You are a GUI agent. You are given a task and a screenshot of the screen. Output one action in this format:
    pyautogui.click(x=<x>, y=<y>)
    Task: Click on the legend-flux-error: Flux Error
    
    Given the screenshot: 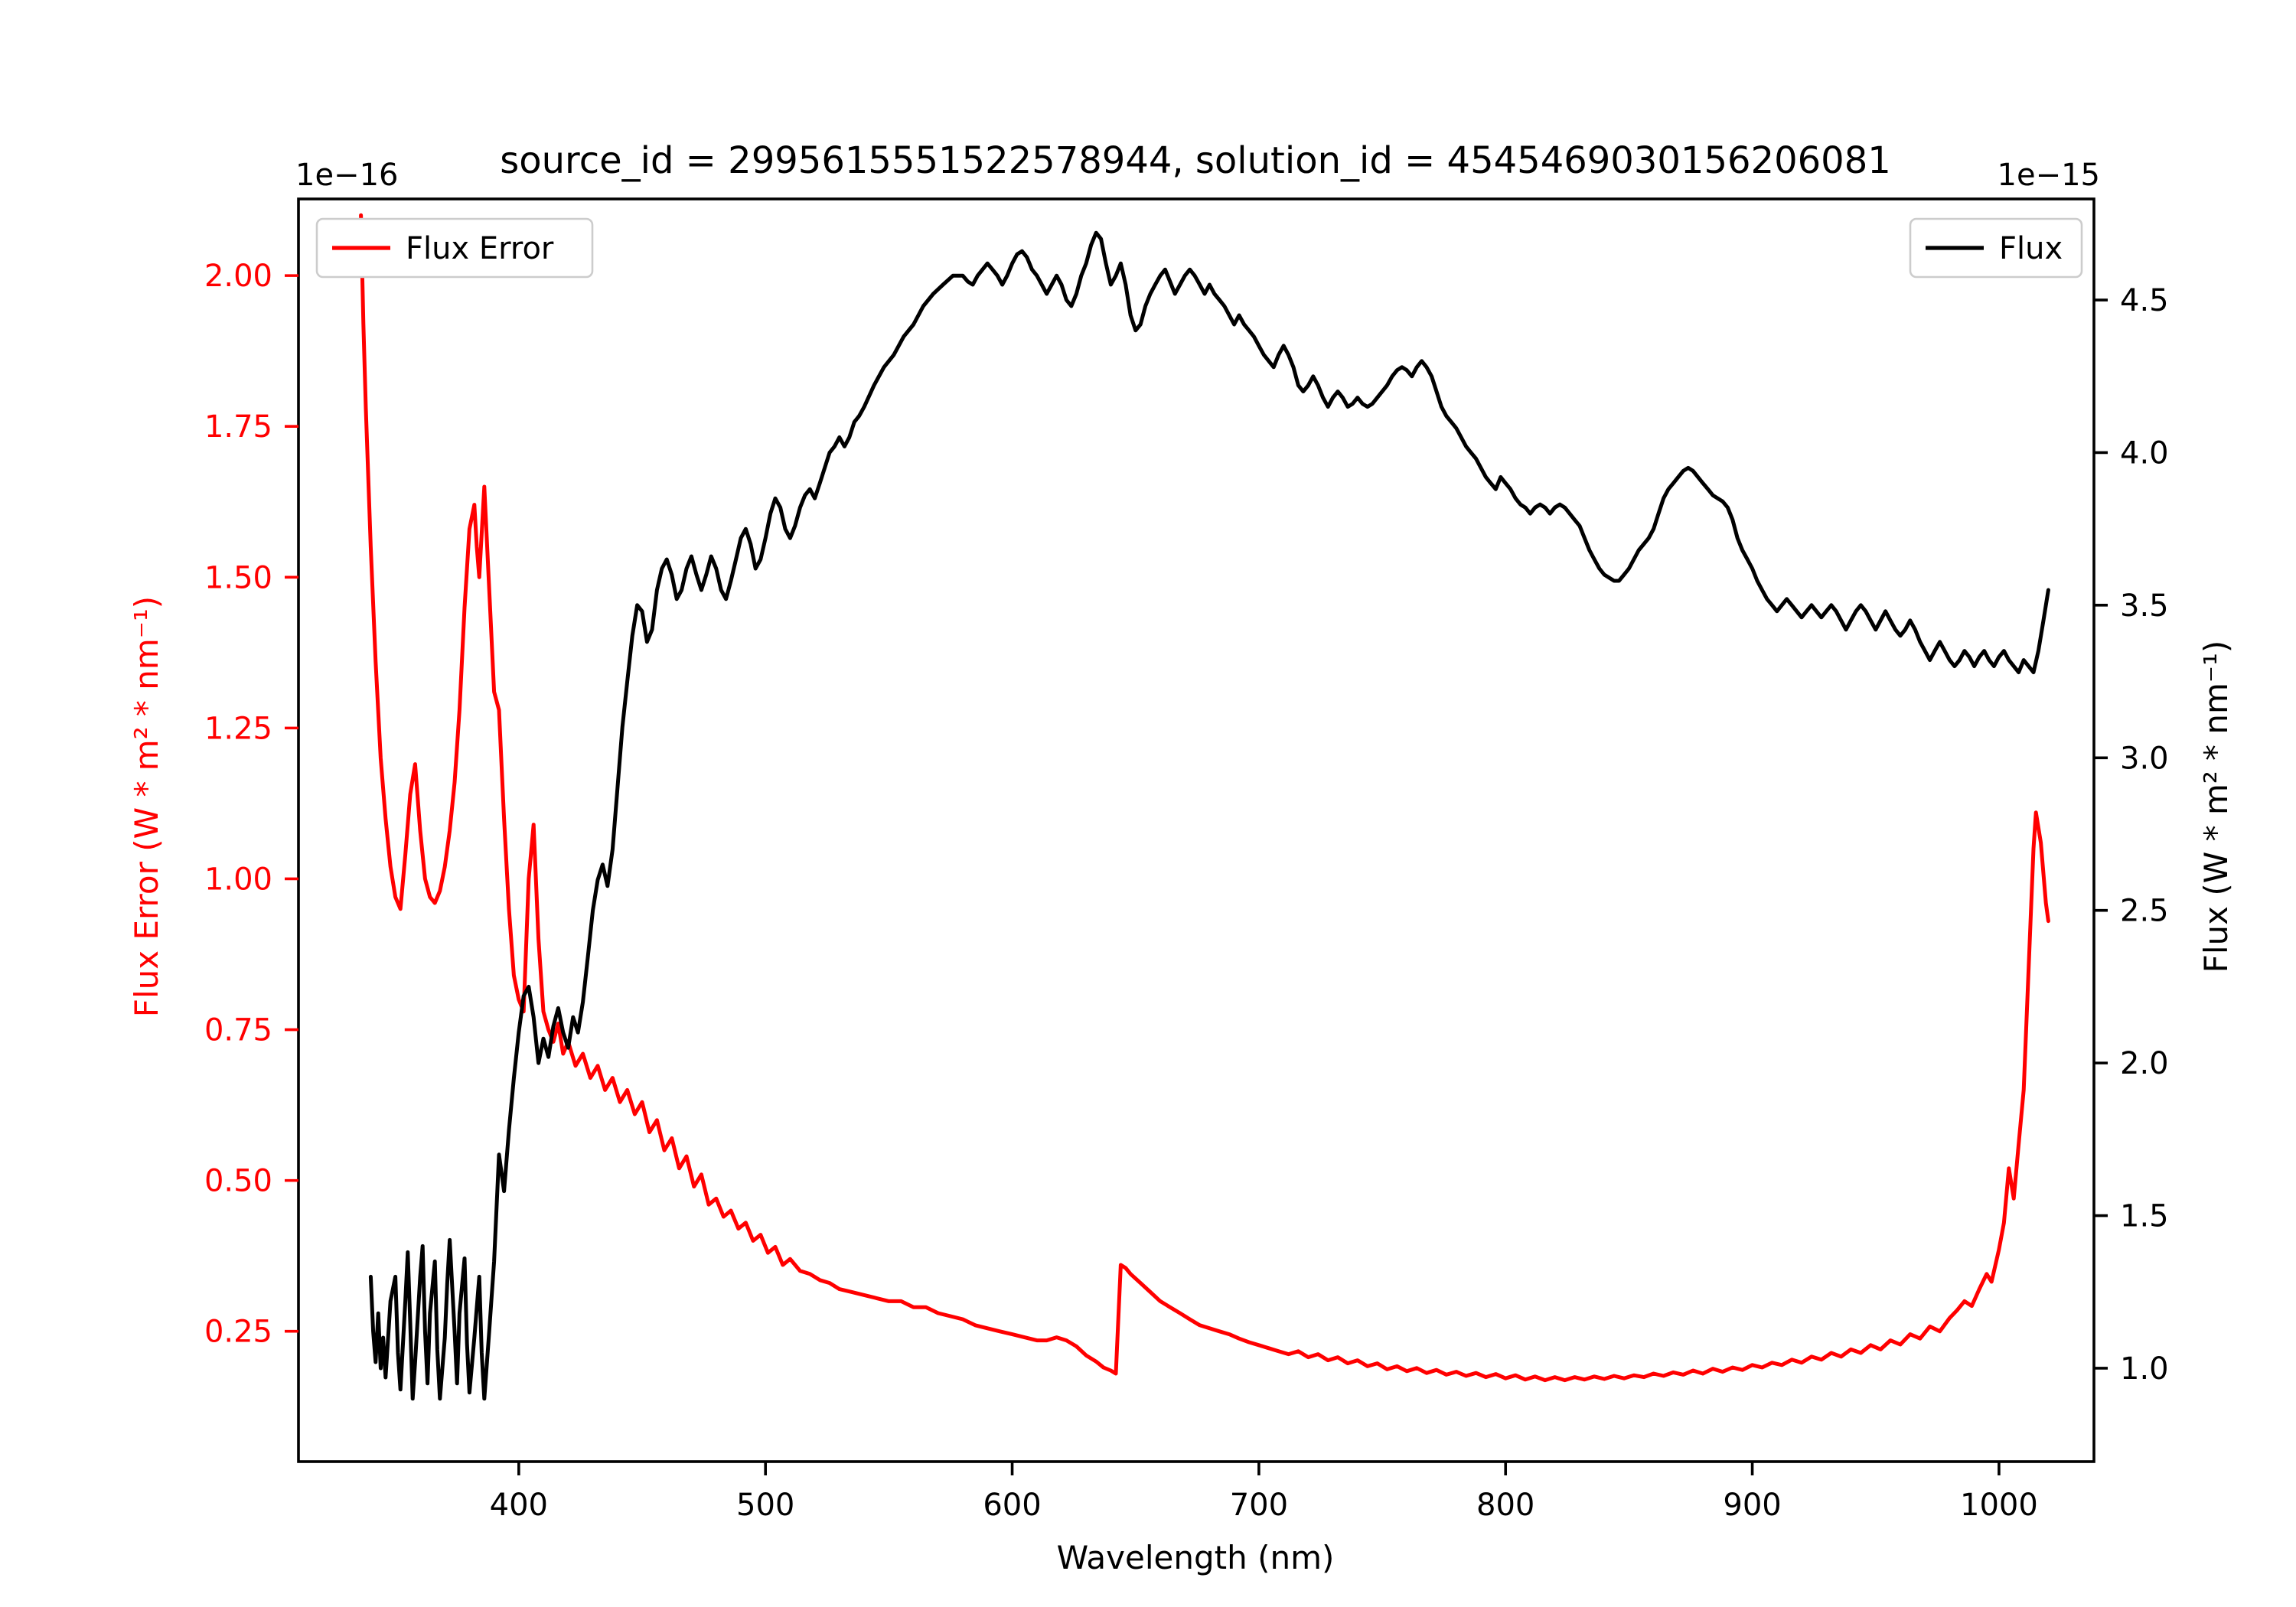 What is the action you would take?
    pyautogui.click(x=454, y=248)
    